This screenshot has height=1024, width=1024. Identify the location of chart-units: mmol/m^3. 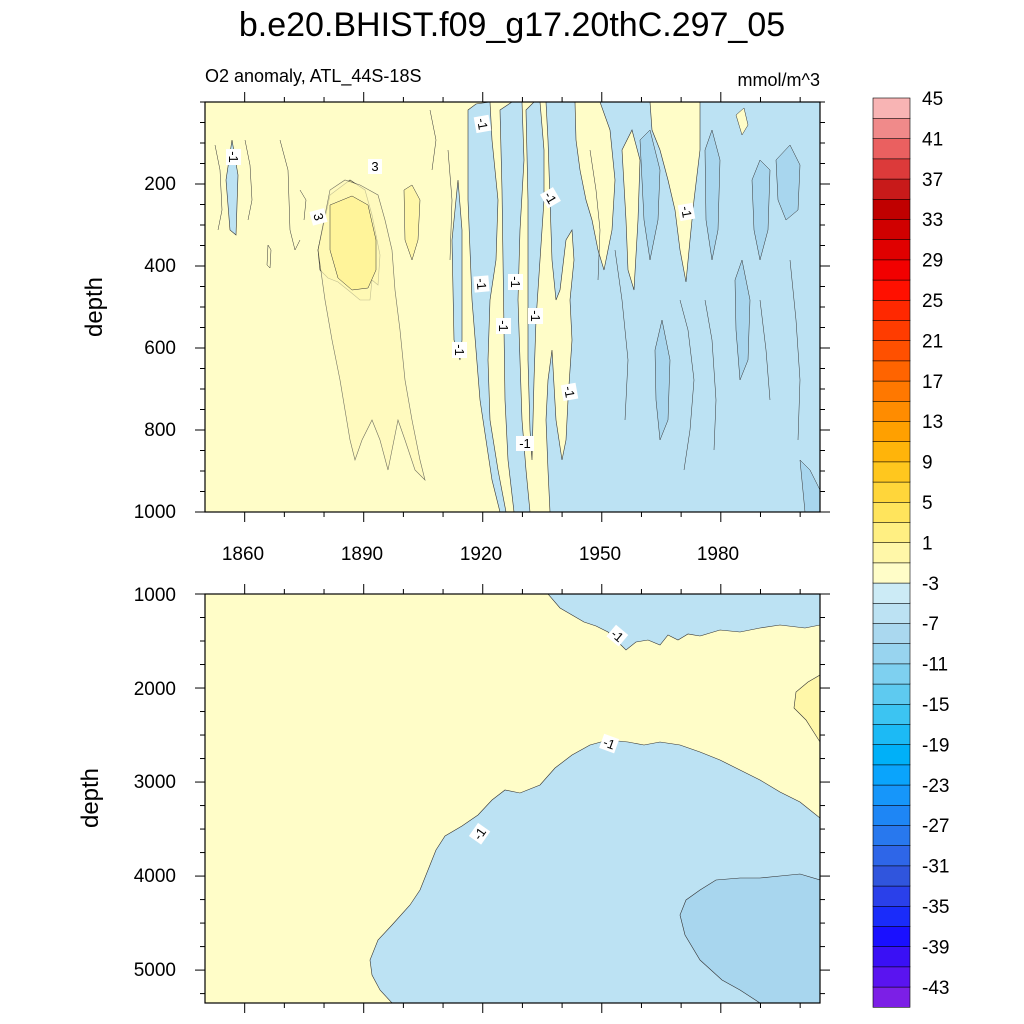
(779, 80).